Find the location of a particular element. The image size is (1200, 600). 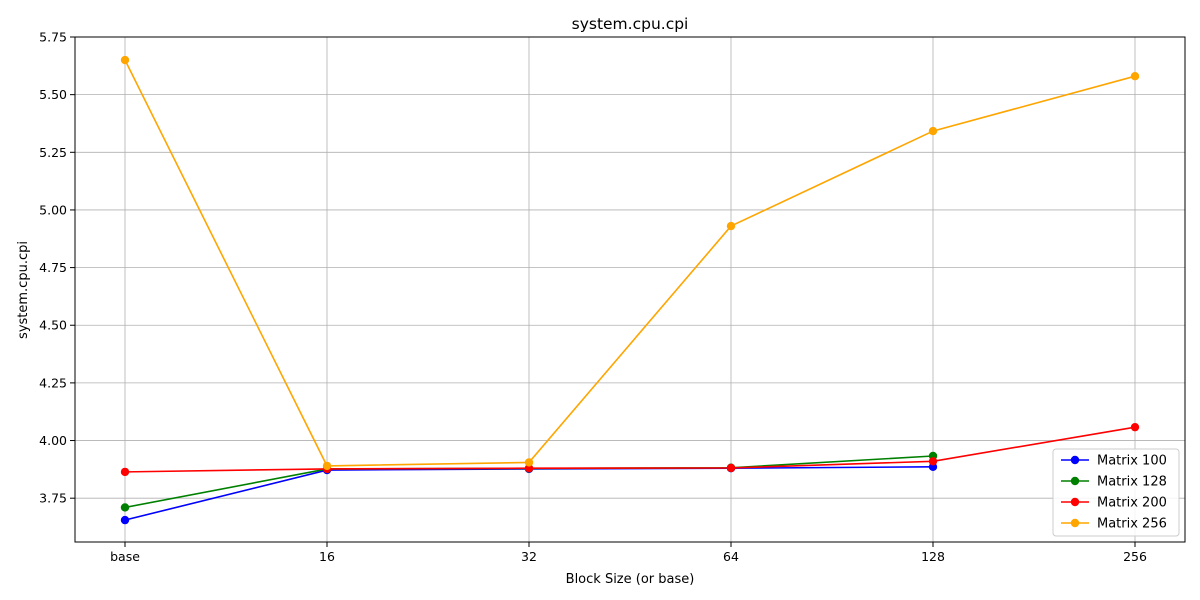

x-axis-title: Block Size (or base) is located at coordinates (630, 579).